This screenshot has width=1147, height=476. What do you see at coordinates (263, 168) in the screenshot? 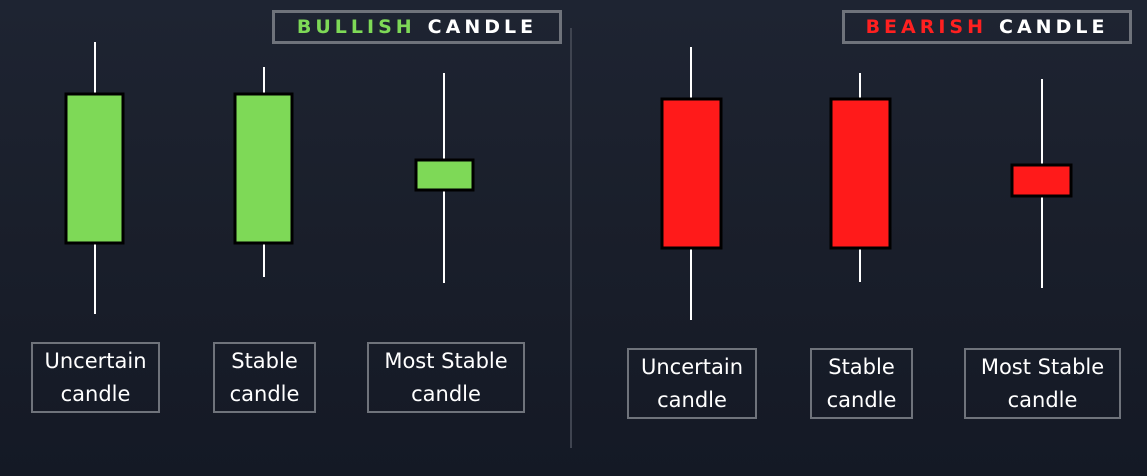
I see `bullish-candle-stable-body` at bounding box center [263, 168].